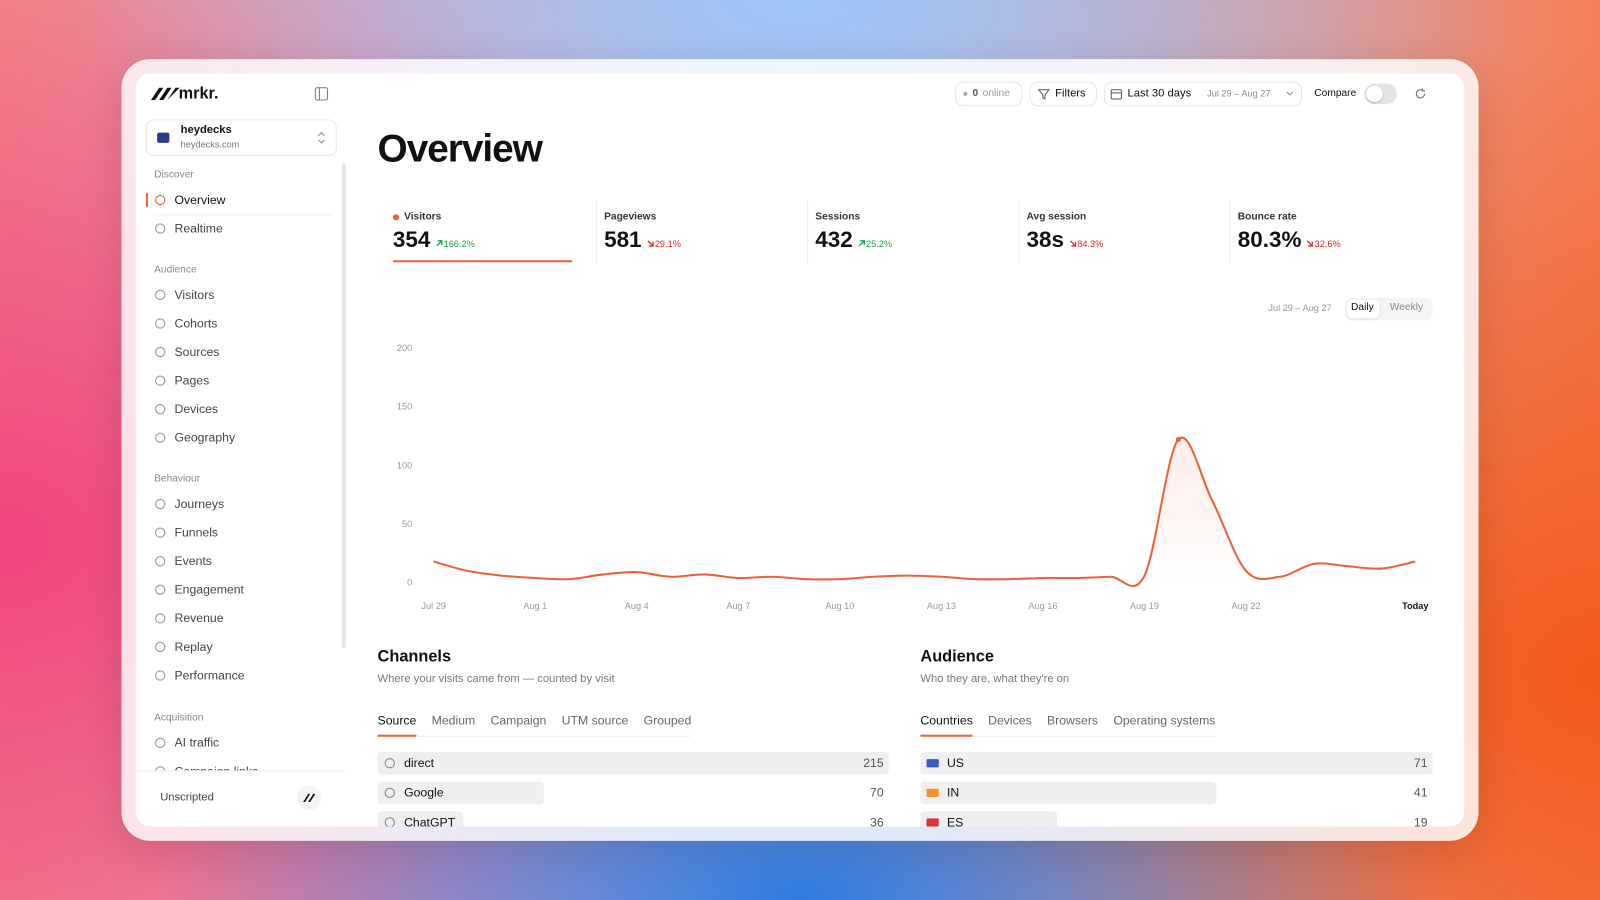 The image size is (1600, 900). I want to click on nav-item: Overview, so click(200, 199).